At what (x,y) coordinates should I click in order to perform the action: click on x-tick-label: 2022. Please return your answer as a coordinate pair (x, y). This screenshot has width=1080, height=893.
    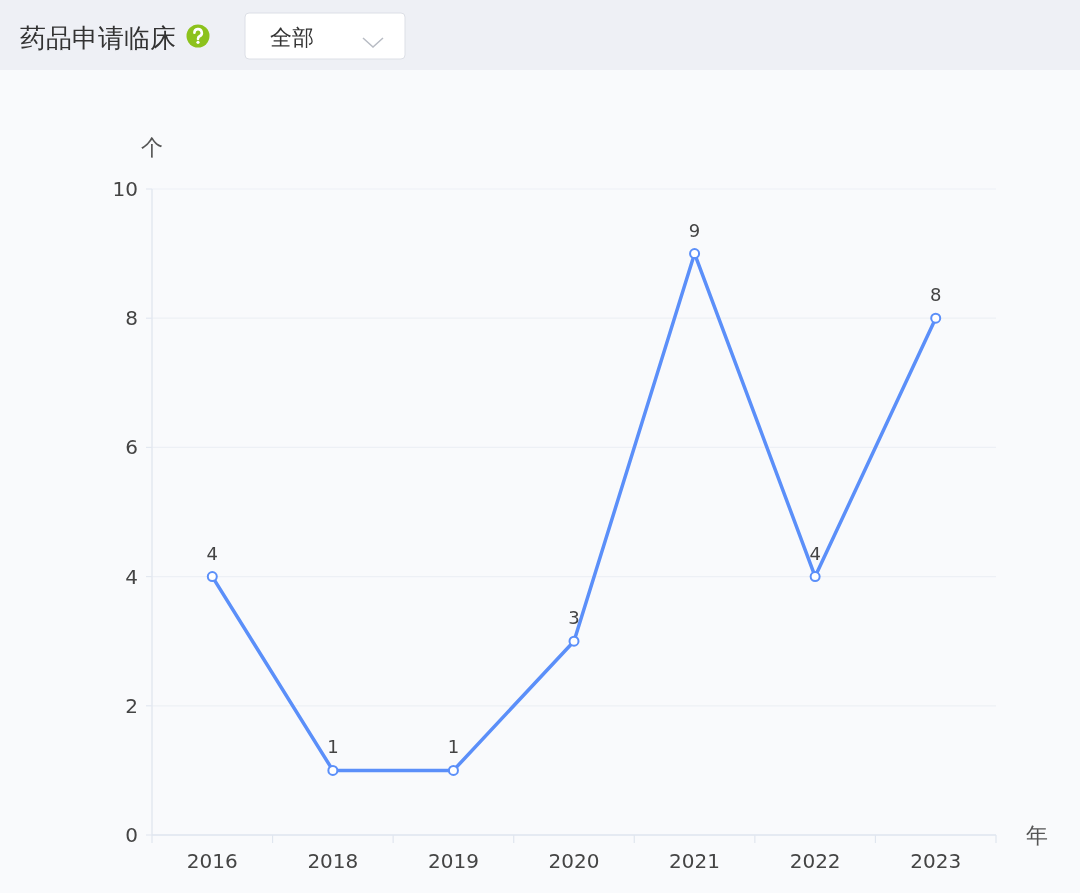
    Looking at the image, I should click on (815, 861).